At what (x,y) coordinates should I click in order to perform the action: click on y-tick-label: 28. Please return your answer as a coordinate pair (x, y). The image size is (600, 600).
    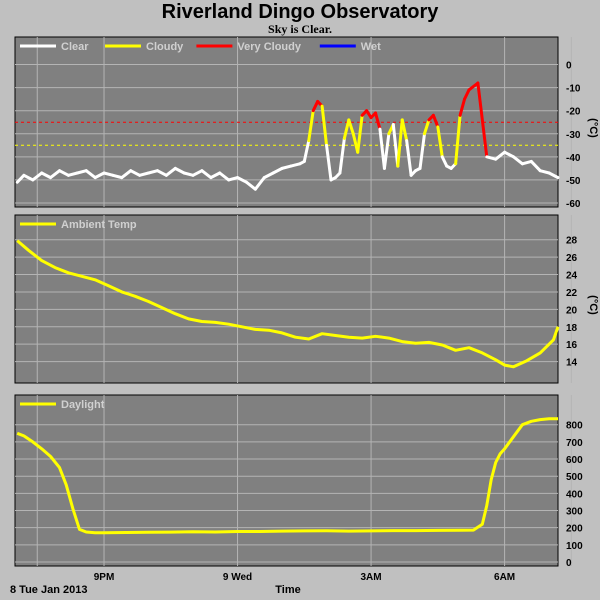
    Looking at the image, I should click on (572, 241).